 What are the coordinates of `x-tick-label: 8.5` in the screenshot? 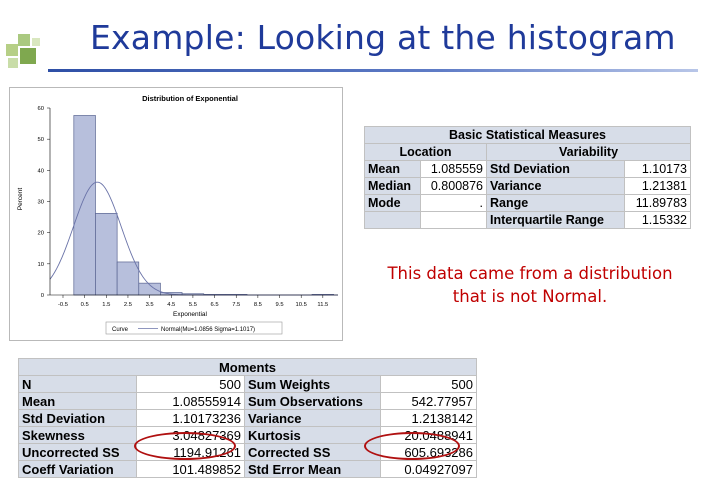 It's located at (258, 305).